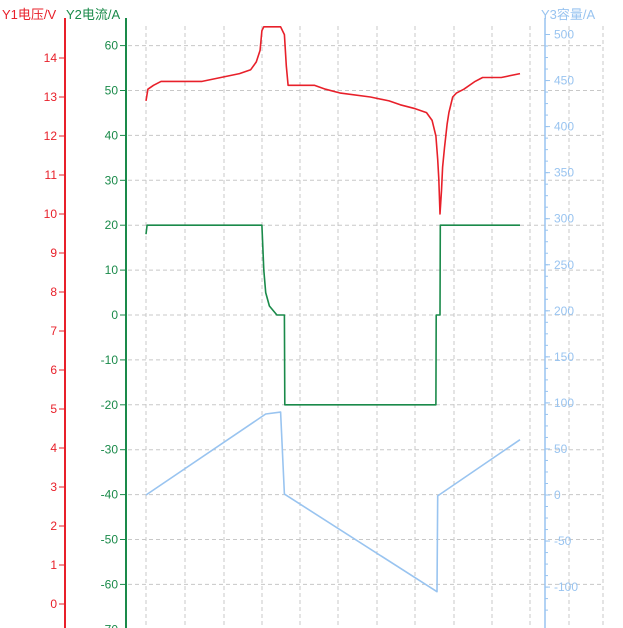 The width and height of the screenshot is (623, 628). What do you see at coordinates (557, 495) in the screenshot?
I see `y3-tick-label: 0` at bounding box center [557, 495].